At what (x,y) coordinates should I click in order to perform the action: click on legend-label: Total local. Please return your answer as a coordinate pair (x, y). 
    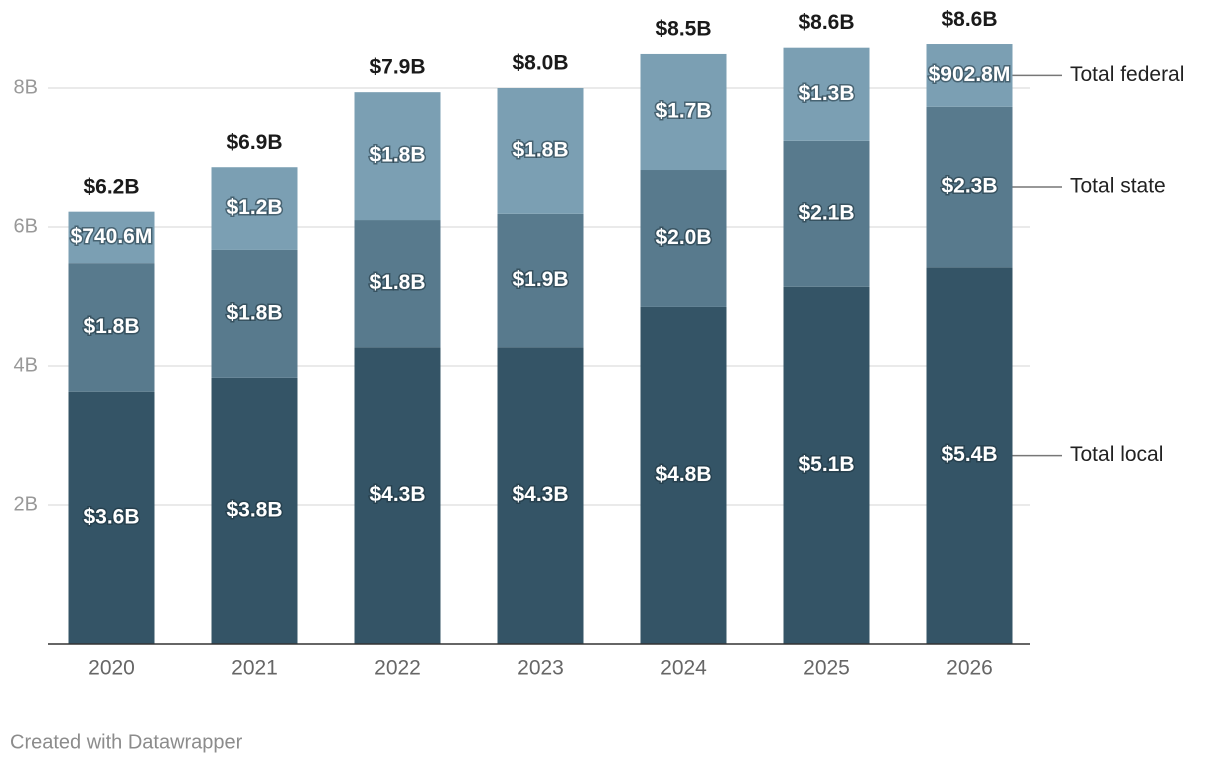
    Looking at the image, I should click on (1116, 454).